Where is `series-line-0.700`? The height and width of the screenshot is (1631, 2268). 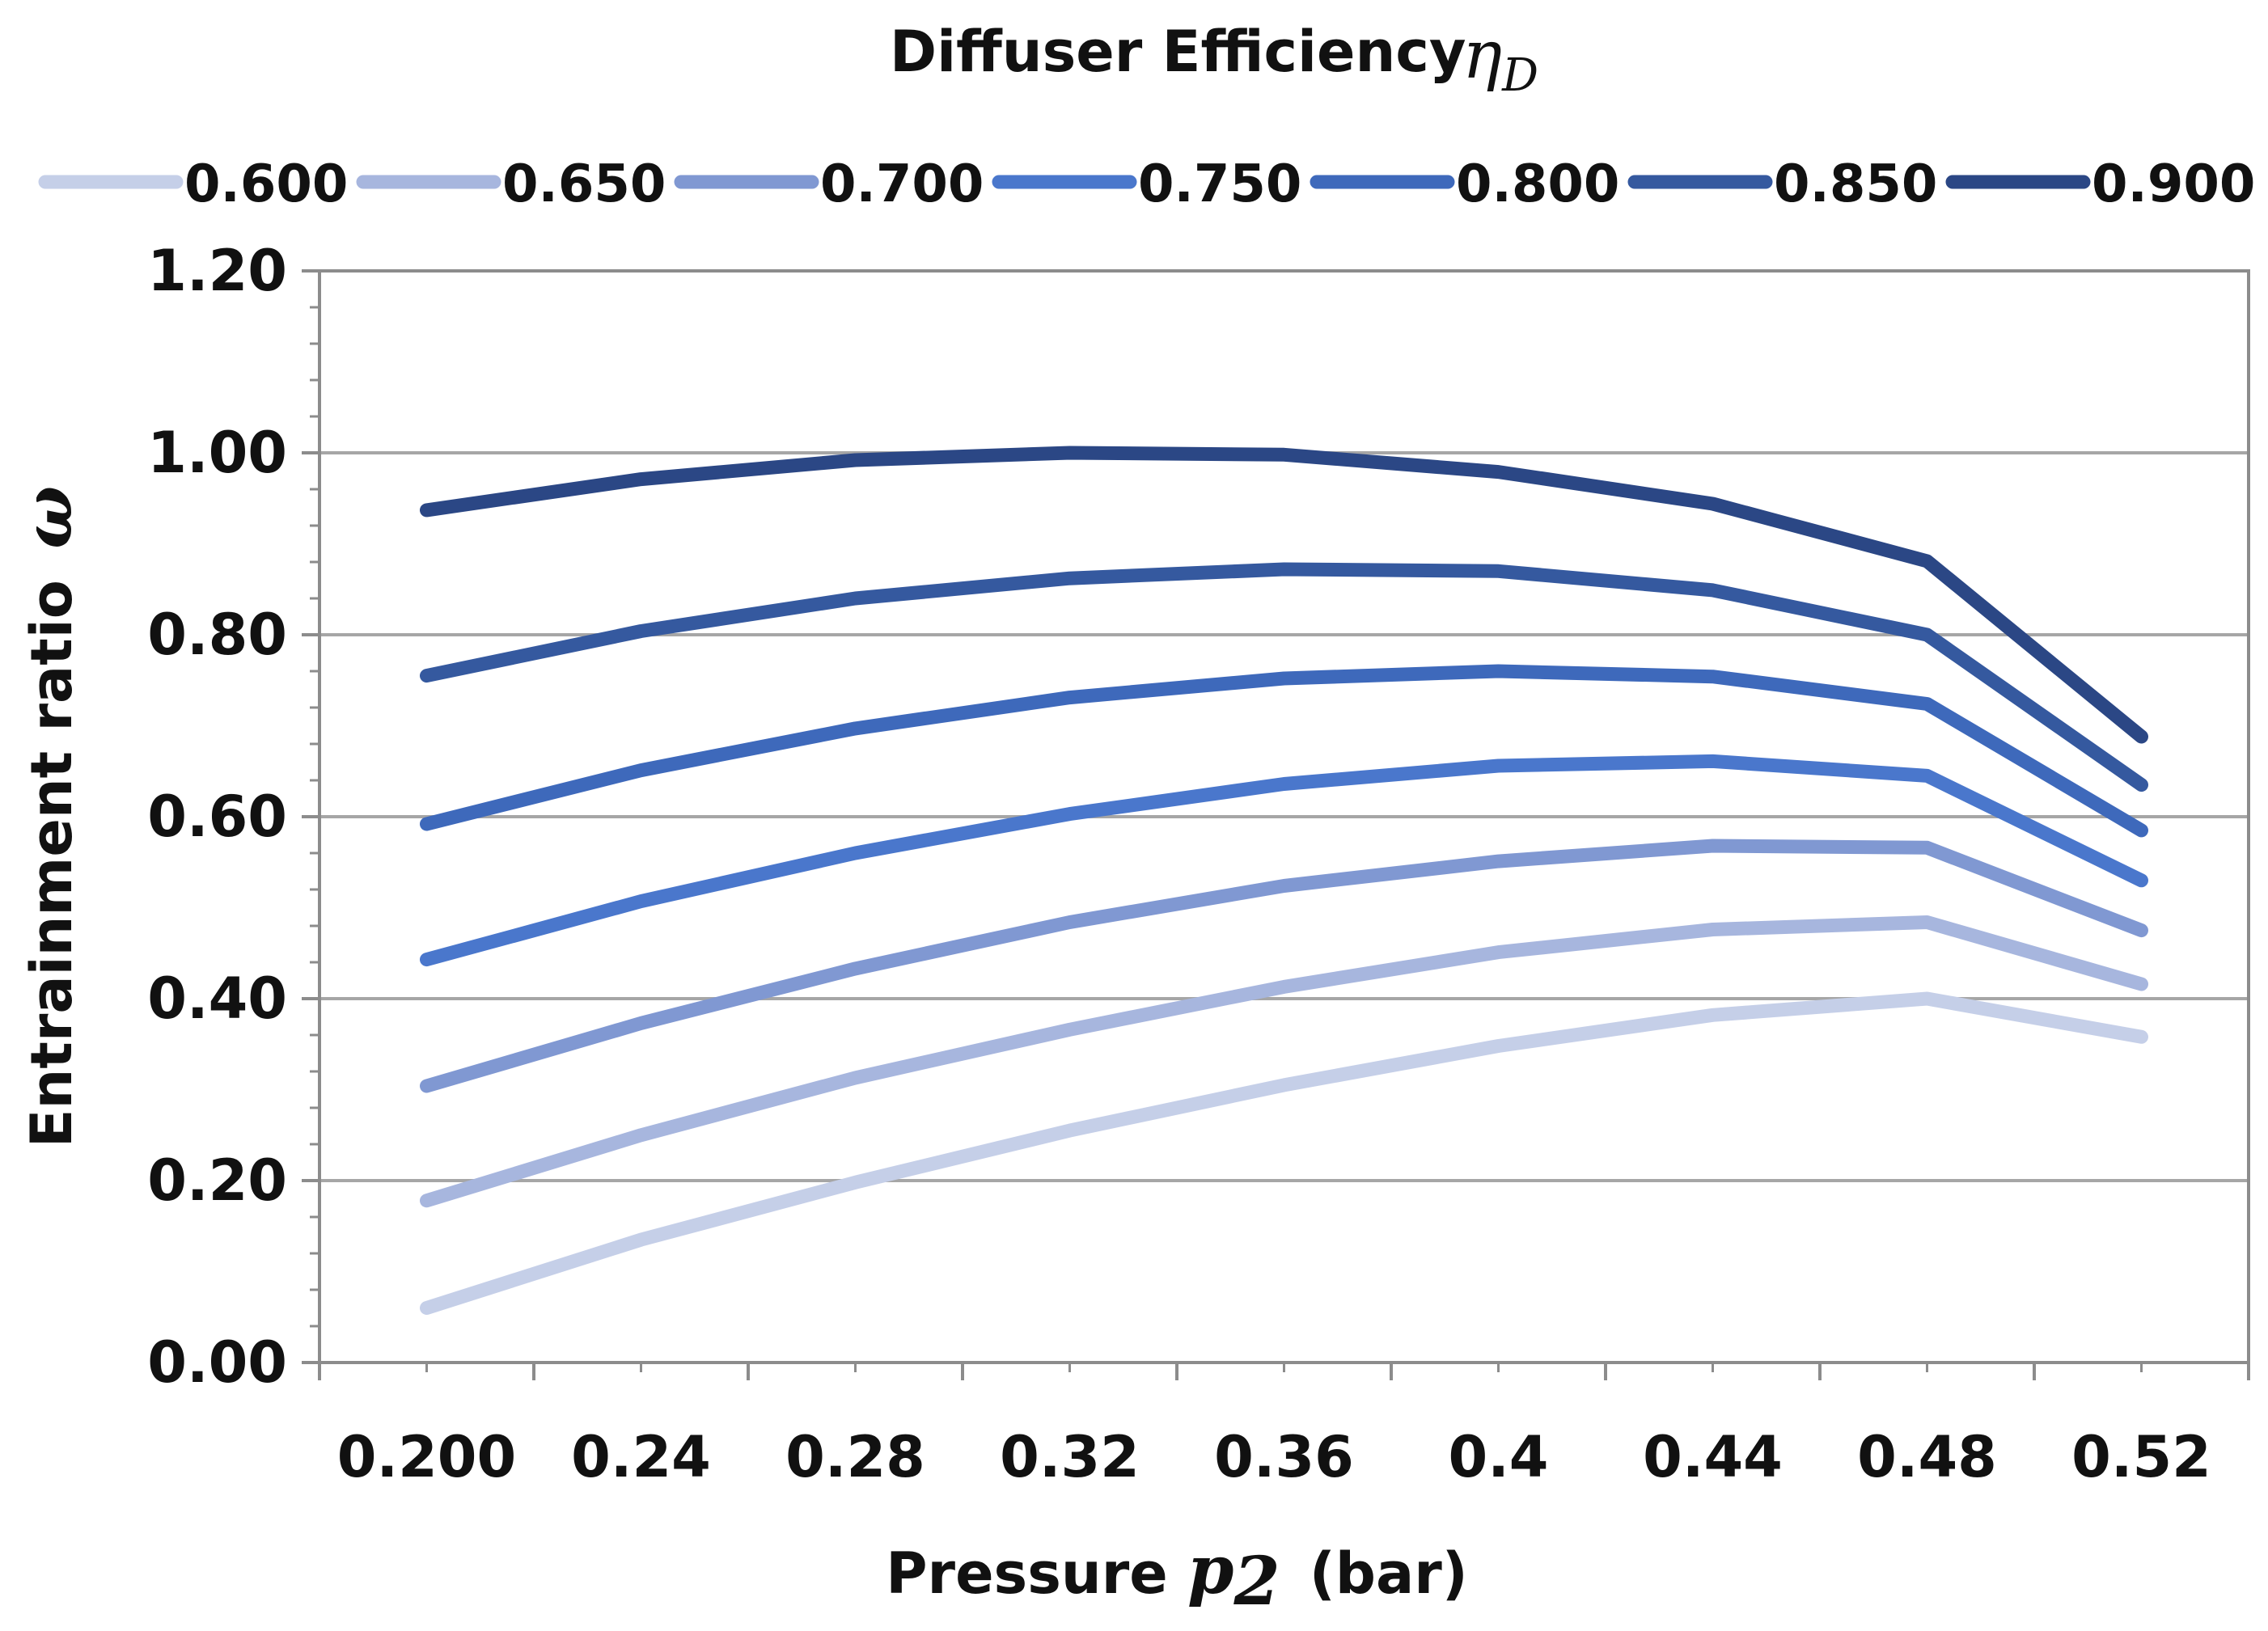
series-line-0.700 is located at coordinates (1284, 966).